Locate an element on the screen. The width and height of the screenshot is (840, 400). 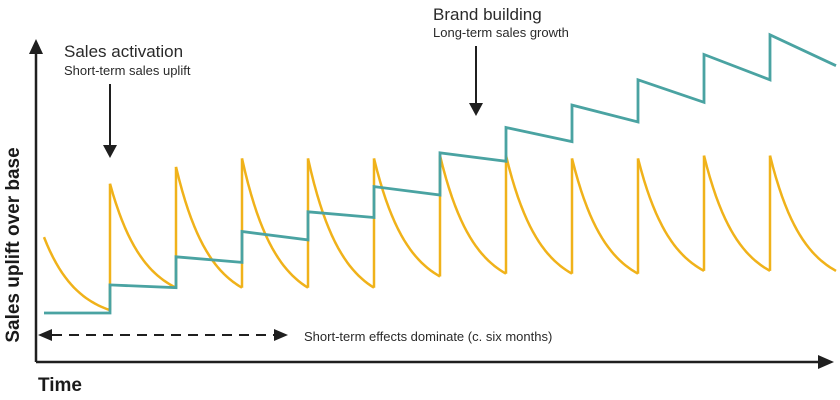
short-term-initial-decay is located at coordinates (76, 274).